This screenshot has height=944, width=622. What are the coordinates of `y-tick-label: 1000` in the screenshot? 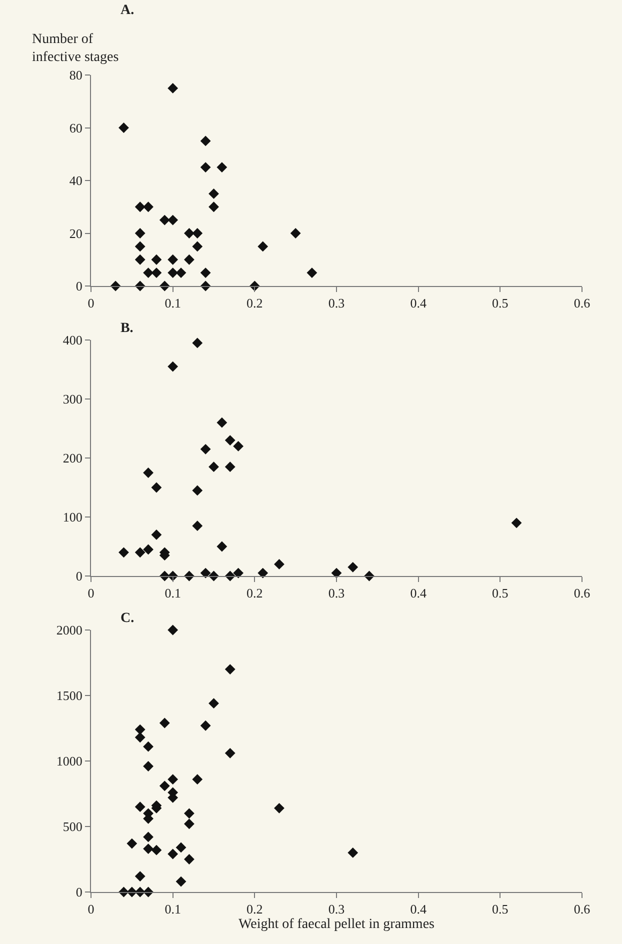 It's located at (69, 761).